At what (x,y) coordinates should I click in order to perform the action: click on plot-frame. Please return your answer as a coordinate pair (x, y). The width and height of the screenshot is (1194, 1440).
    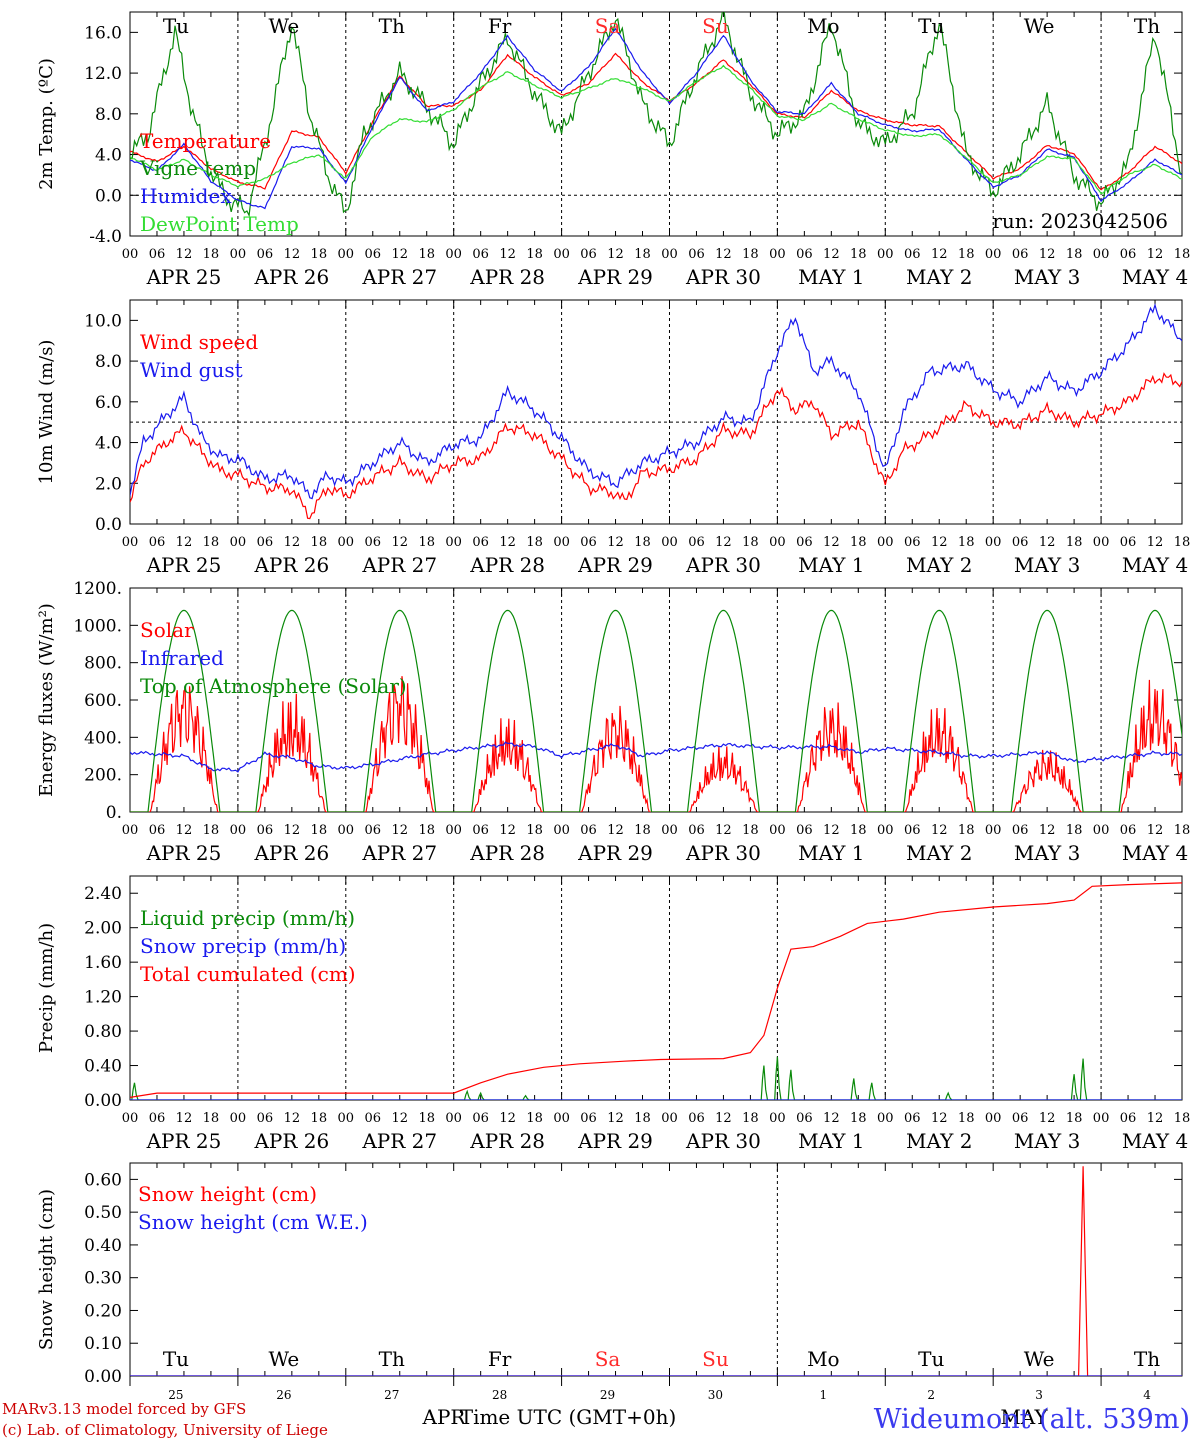
    Looking at the image, I should click on (656, 124).